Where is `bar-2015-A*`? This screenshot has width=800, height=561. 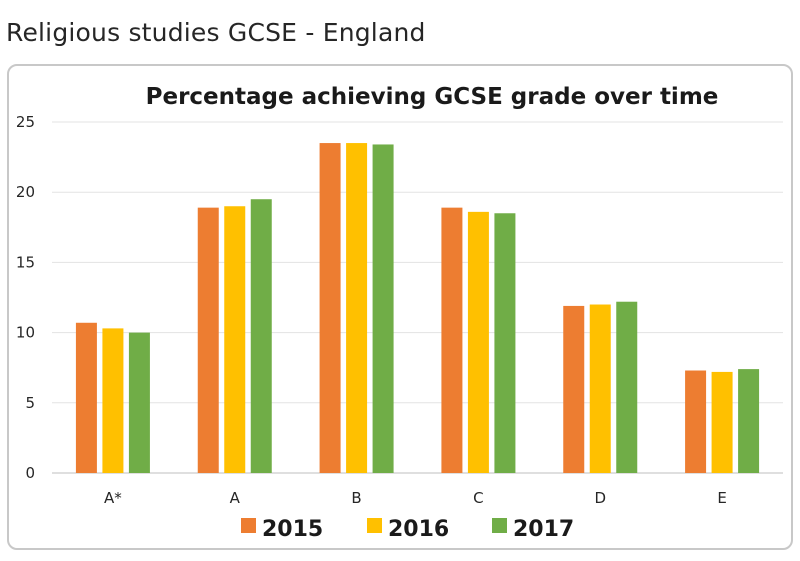
bar-2015-A* is located at coordinates (86, 397).